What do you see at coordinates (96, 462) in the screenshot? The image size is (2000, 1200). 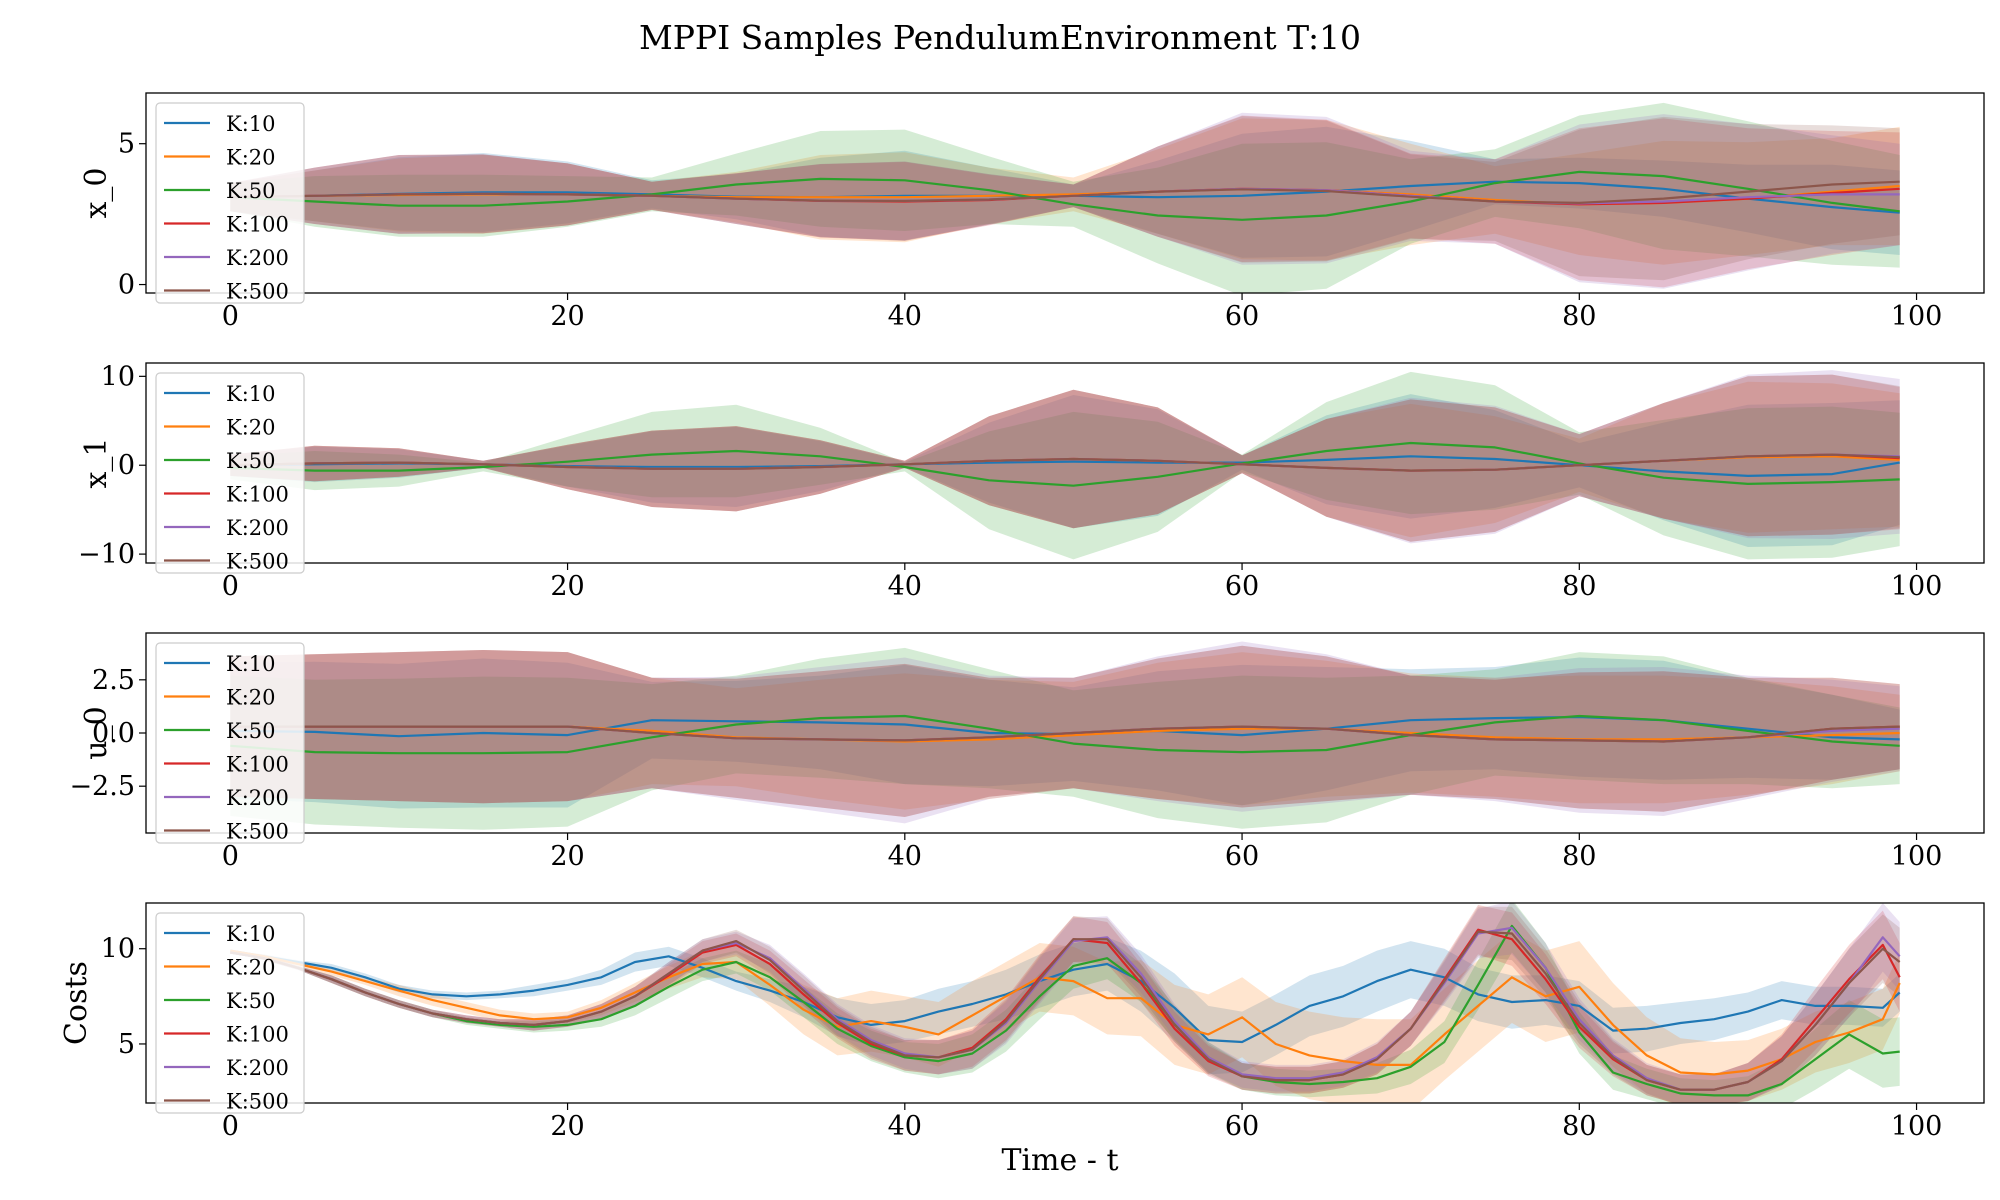 I see `y-axis-label: x_1` at bounding box center [96, 462].